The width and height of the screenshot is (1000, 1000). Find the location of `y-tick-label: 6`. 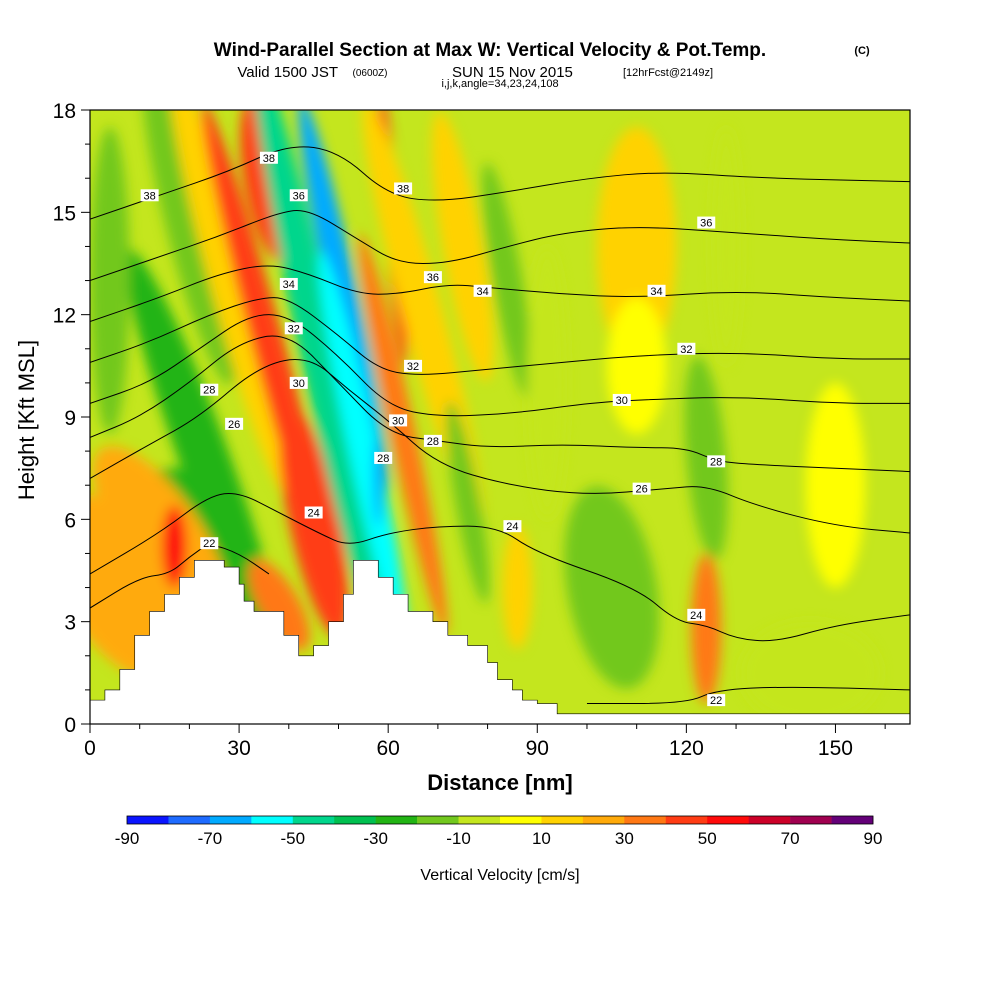

y-tick-label: 6 is located at coordinates (70, 520).